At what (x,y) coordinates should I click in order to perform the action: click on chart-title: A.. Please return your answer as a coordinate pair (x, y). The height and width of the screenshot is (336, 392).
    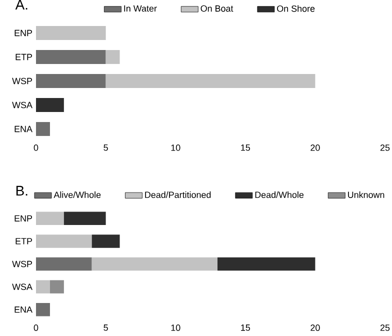
    Looking at the image, I should click on (21, 5).